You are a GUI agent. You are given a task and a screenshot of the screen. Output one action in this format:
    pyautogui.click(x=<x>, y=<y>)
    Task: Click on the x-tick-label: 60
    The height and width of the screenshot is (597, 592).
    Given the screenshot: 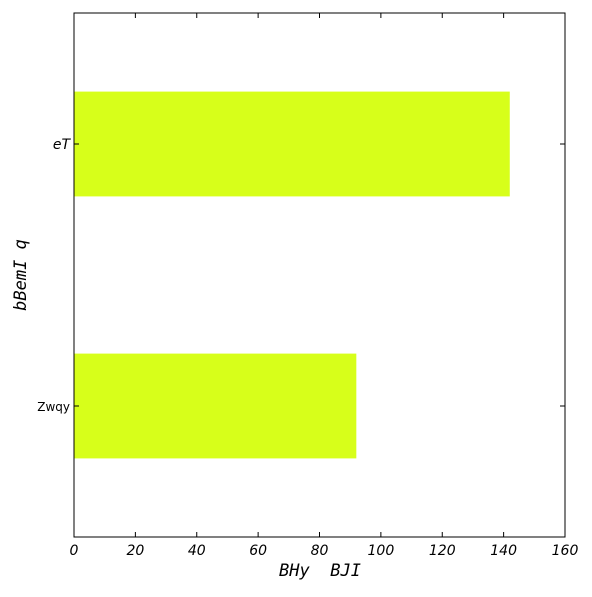 What is the action you would take?
    pyautogui.click(x=258, y=551)
    